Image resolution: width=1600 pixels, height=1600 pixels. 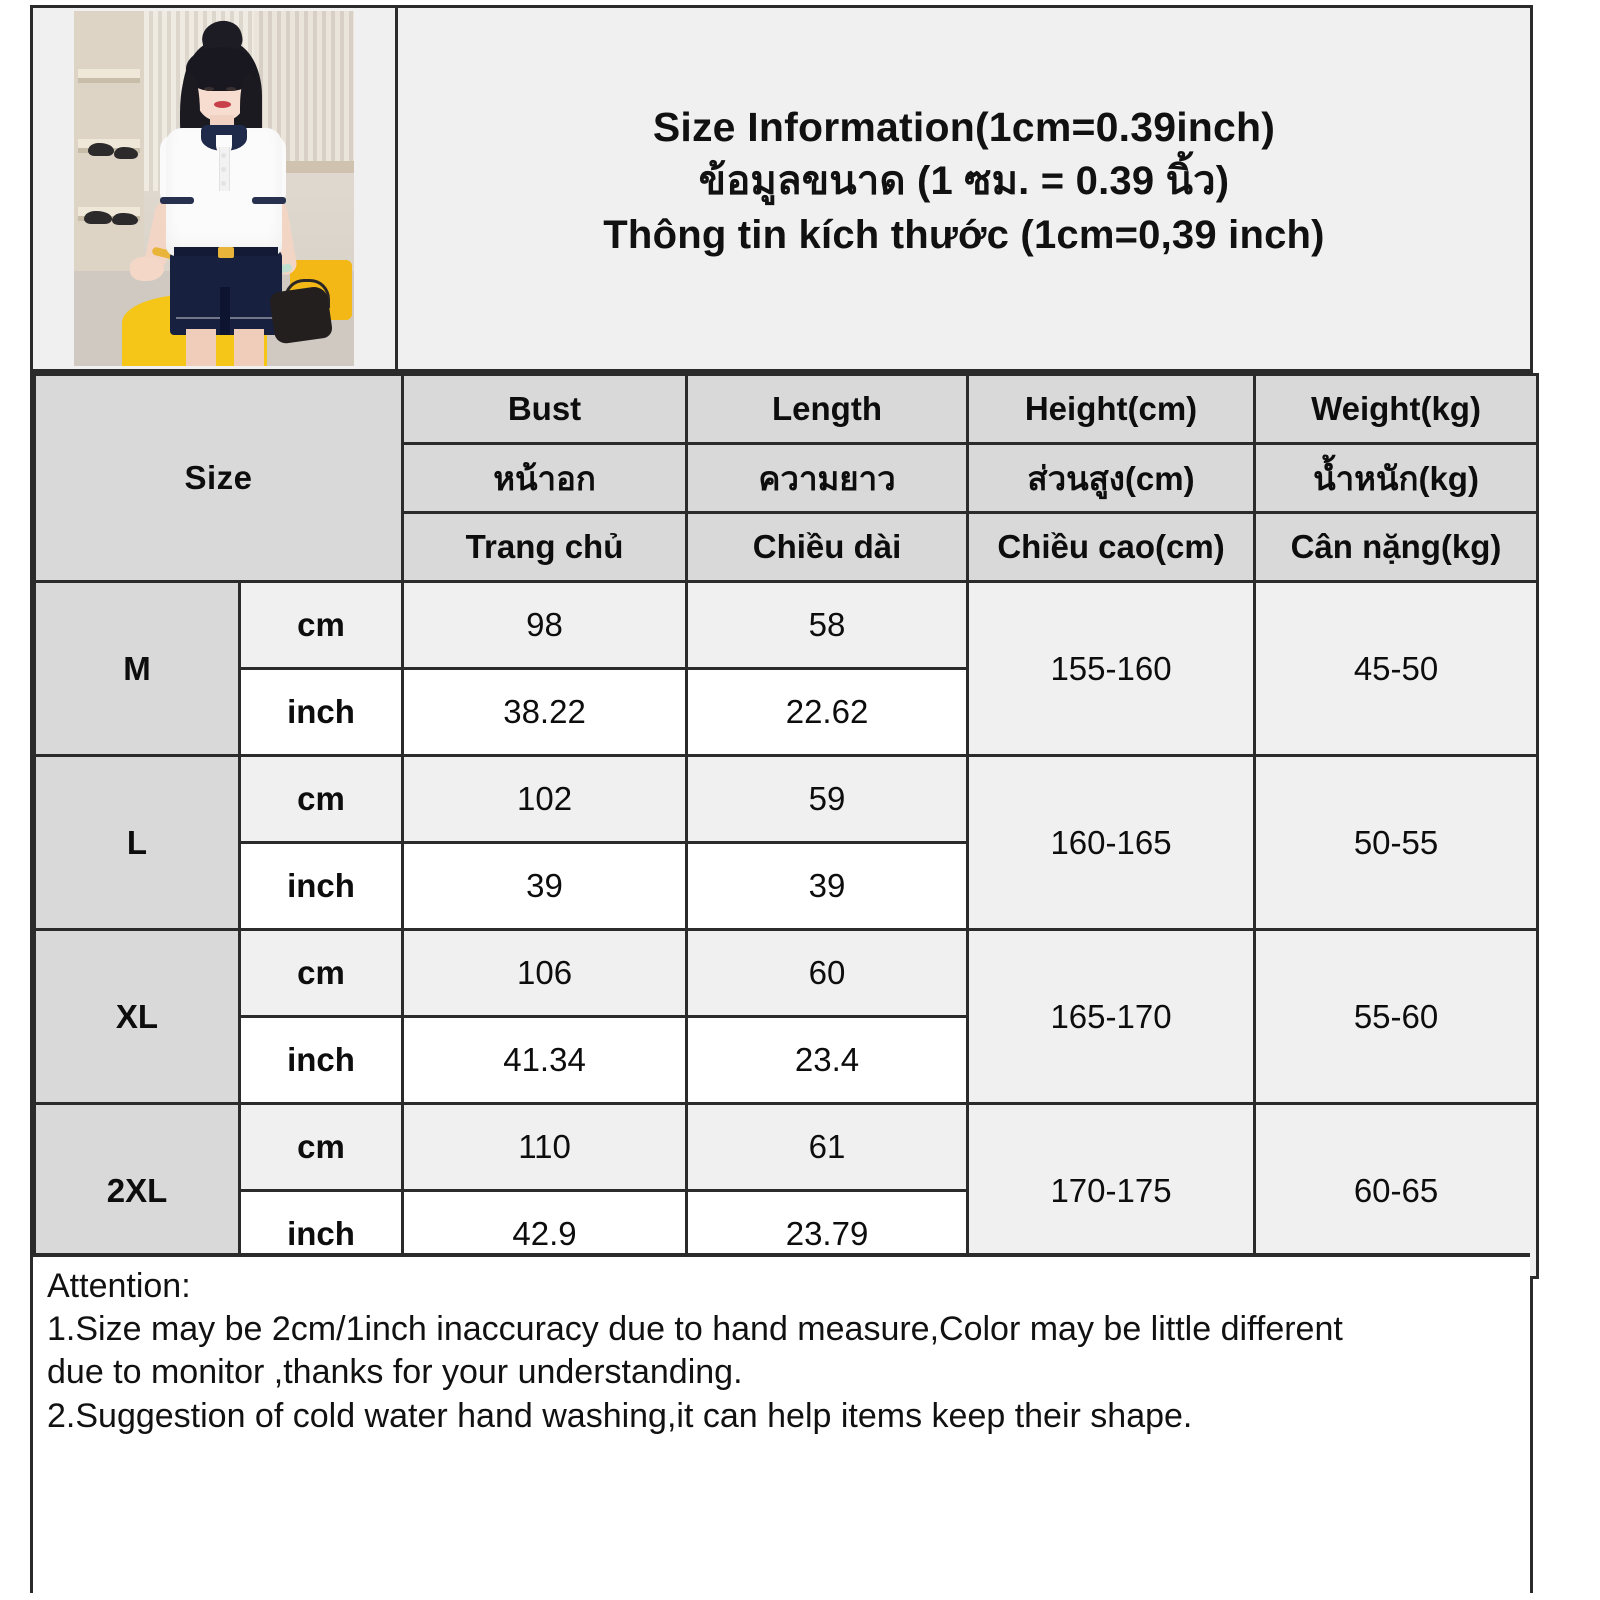 I want to click on col-header-height-th: ส่วนสูง(cm), so click(x=1111, y=478).